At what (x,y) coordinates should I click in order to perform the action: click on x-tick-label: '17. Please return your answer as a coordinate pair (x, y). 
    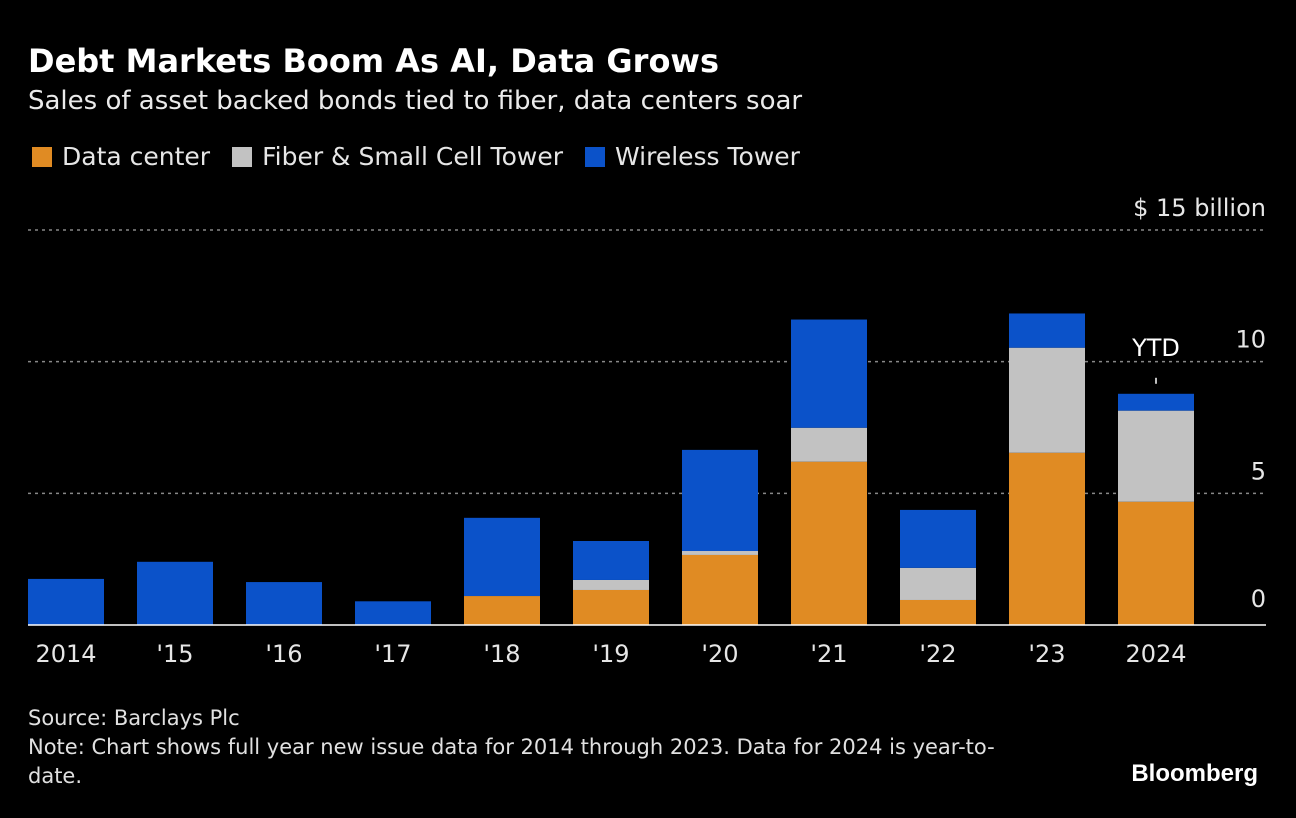
    Looking at the image, I should click on (392, 654).